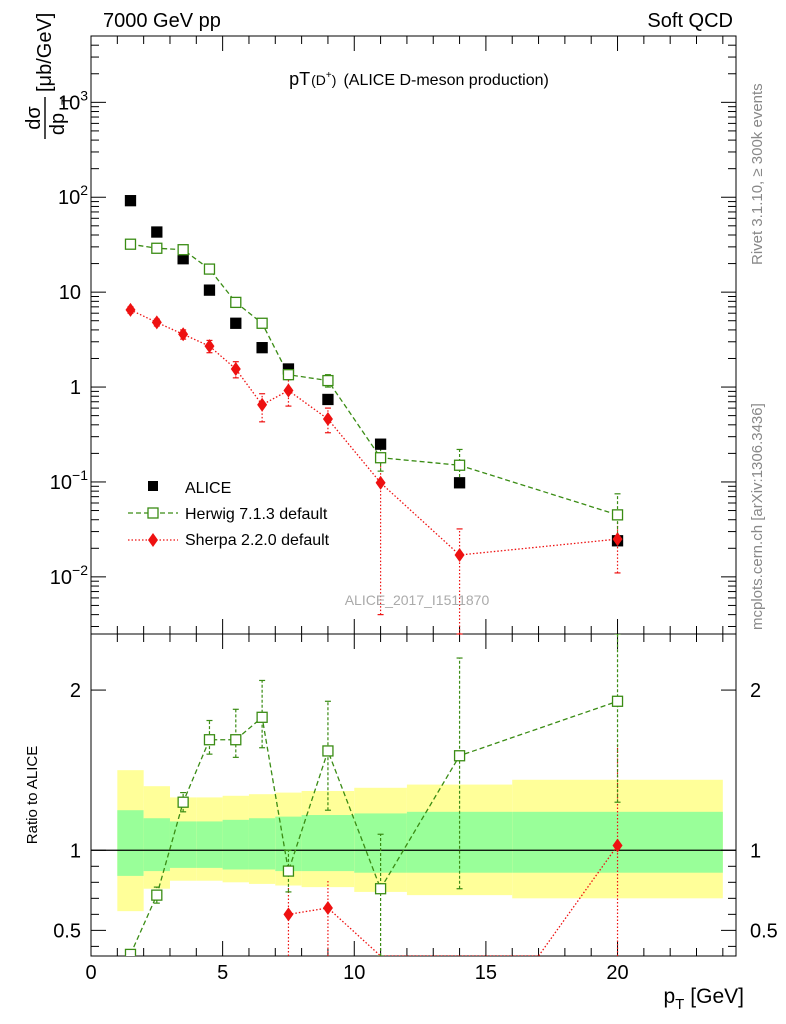 The image size is (786, 1024). Describe the element at coordinates (757, 516) in the screenshot. I see `mcplots-label: mcplots.cern.ch [arXiv:1306.3436]` at that location.